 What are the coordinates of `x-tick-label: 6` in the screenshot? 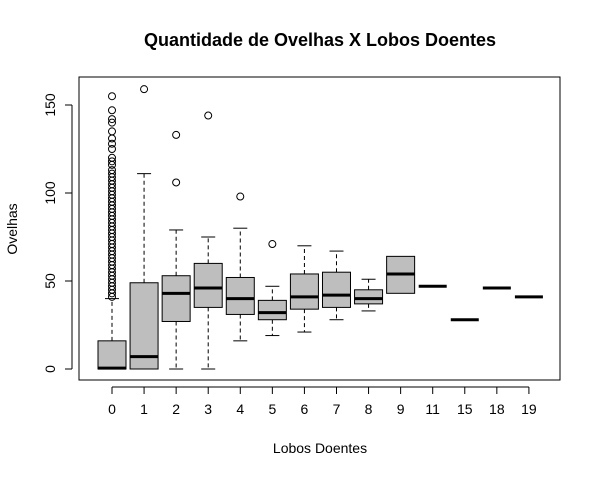 It's located at (305, 409).